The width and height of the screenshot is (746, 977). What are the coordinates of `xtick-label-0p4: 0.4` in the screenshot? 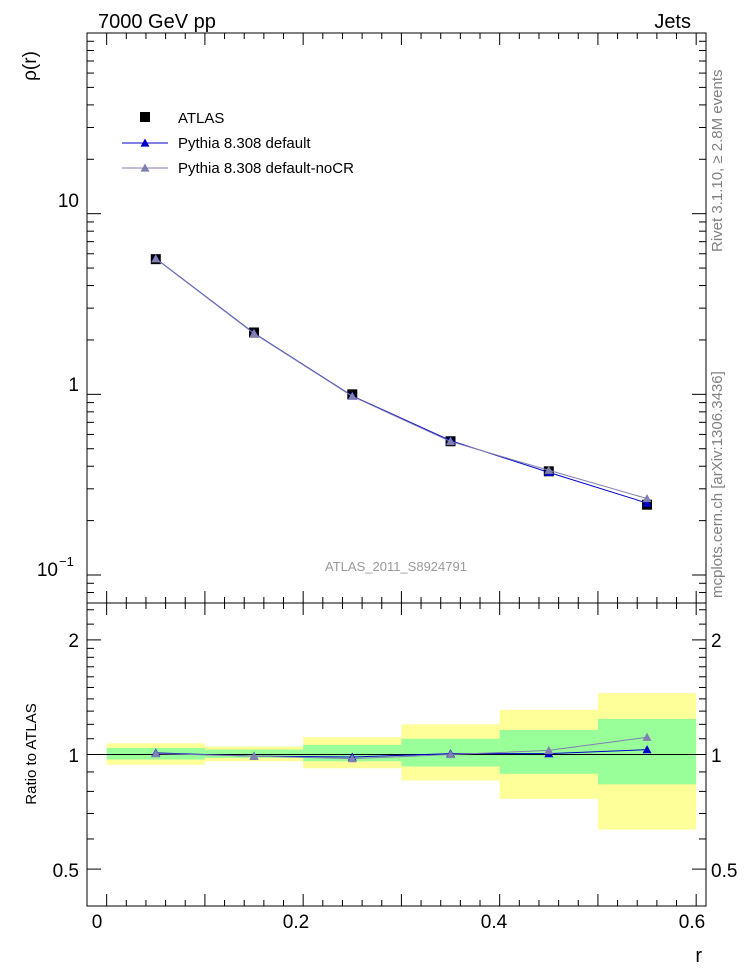 It's located at (494, 922).